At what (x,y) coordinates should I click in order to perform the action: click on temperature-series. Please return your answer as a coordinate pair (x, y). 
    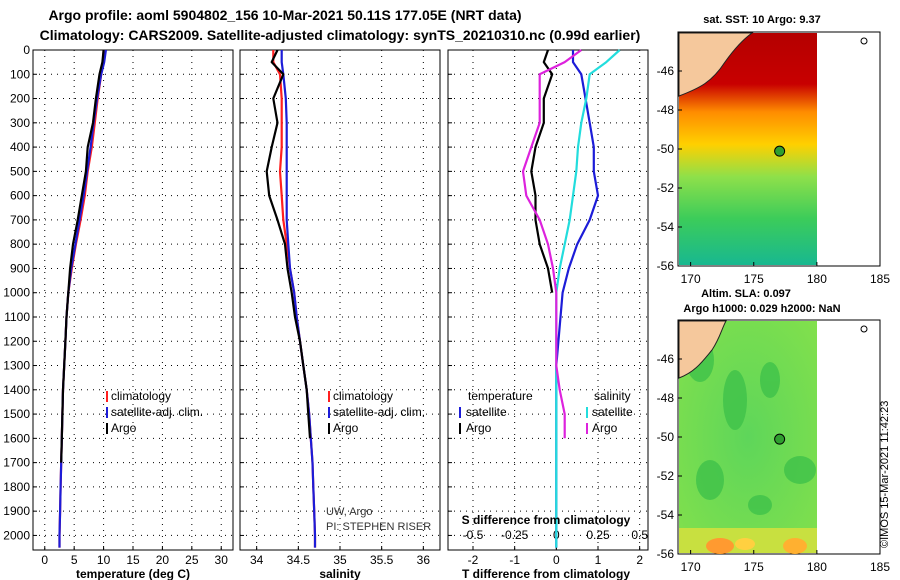
    Looking at the image, I should click on (82, 298).